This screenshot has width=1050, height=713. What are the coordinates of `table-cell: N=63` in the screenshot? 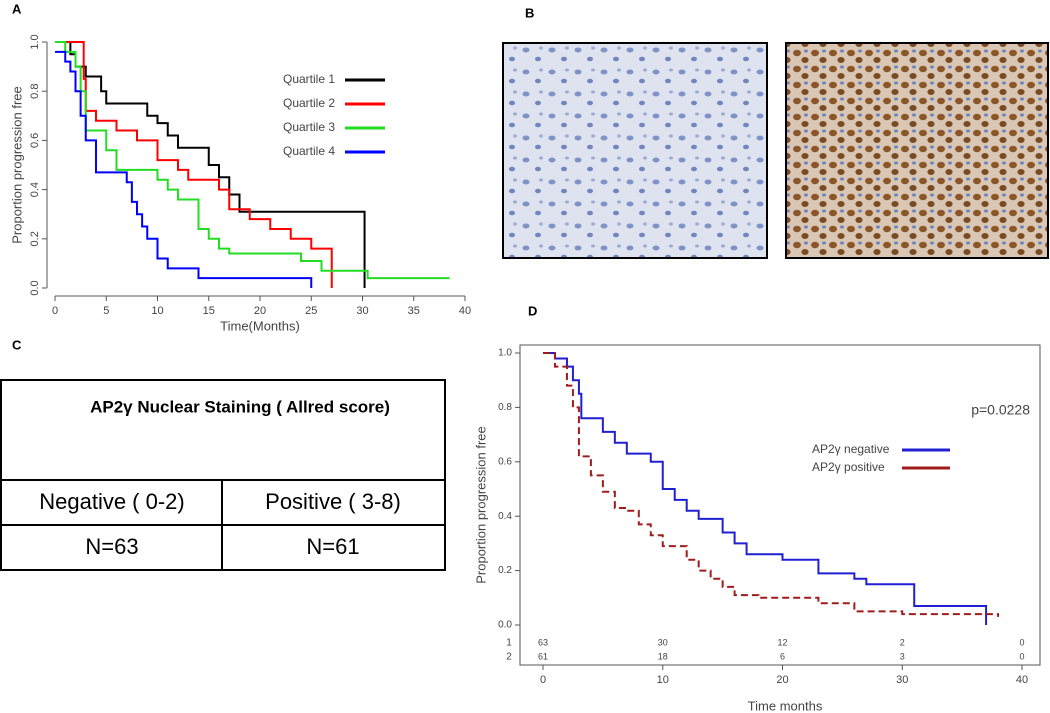 It's located at (111, 546).